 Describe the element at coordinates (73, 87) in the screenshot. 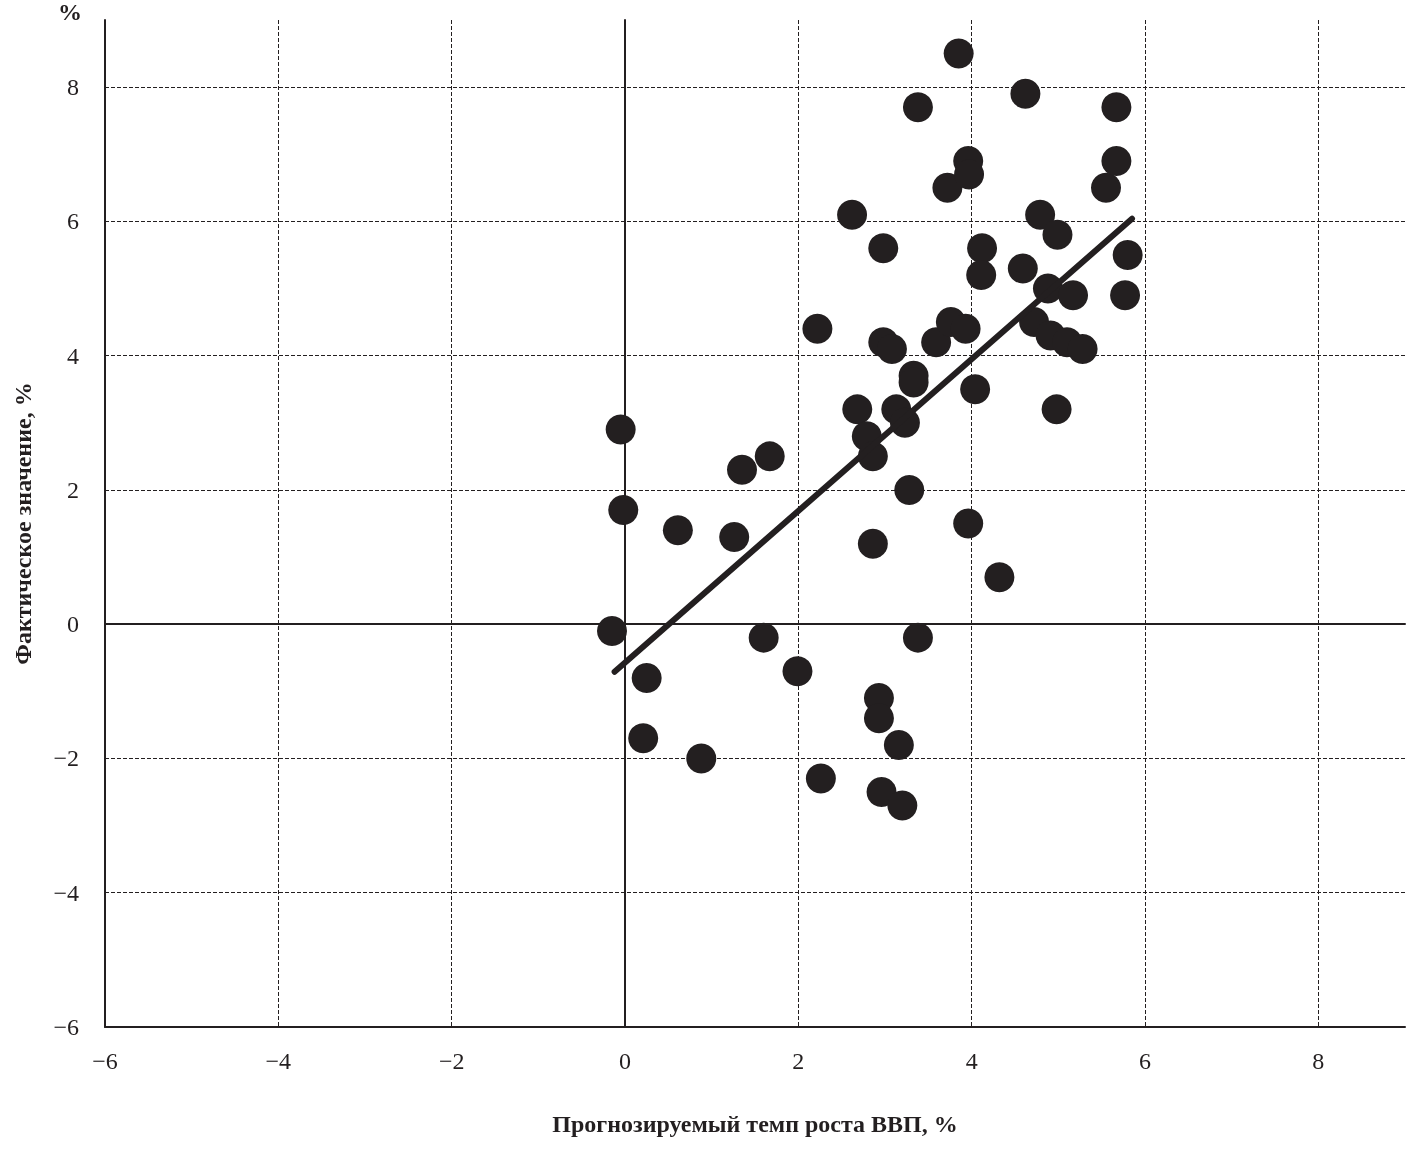

I see `y-tick-label: 8` at that location.